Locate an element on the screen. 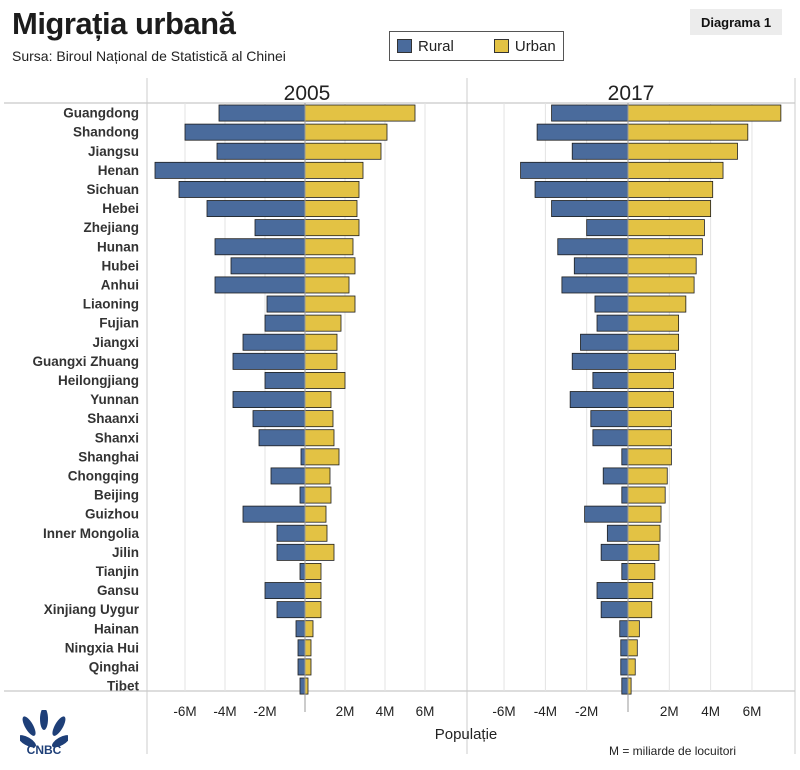 This screenshot has width=800, height=770. panel-title: 2005 is located at coordinates (307, 93).